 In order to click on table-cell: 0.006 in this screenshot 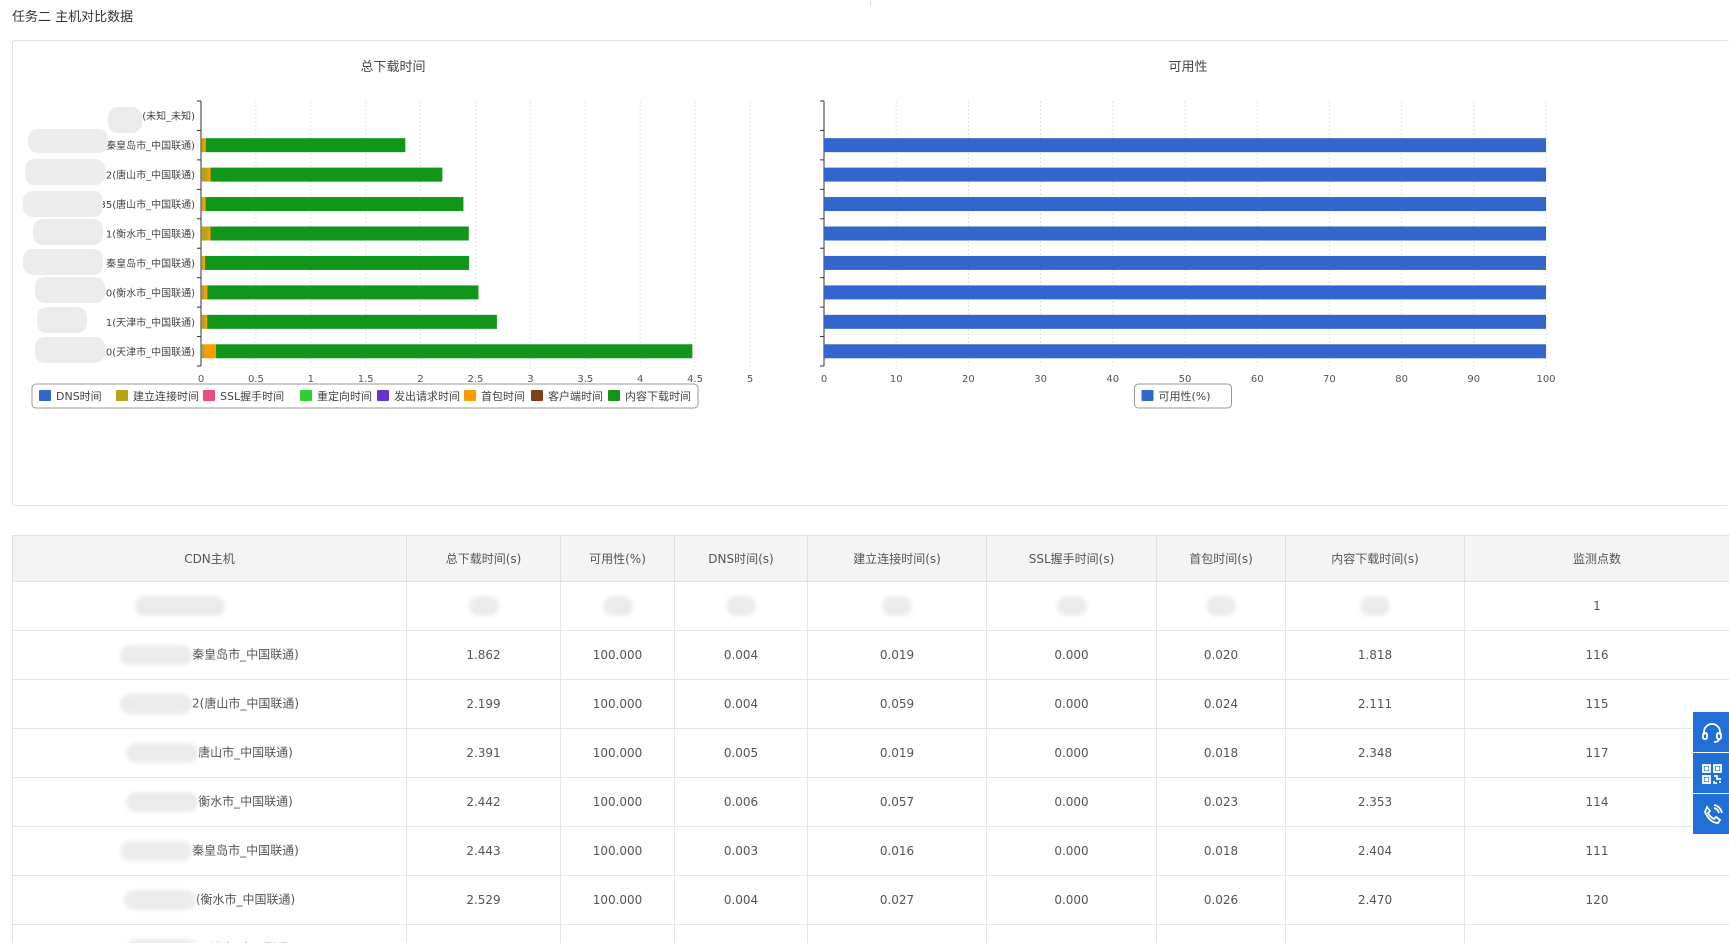, I will do `click(741, 802)`.